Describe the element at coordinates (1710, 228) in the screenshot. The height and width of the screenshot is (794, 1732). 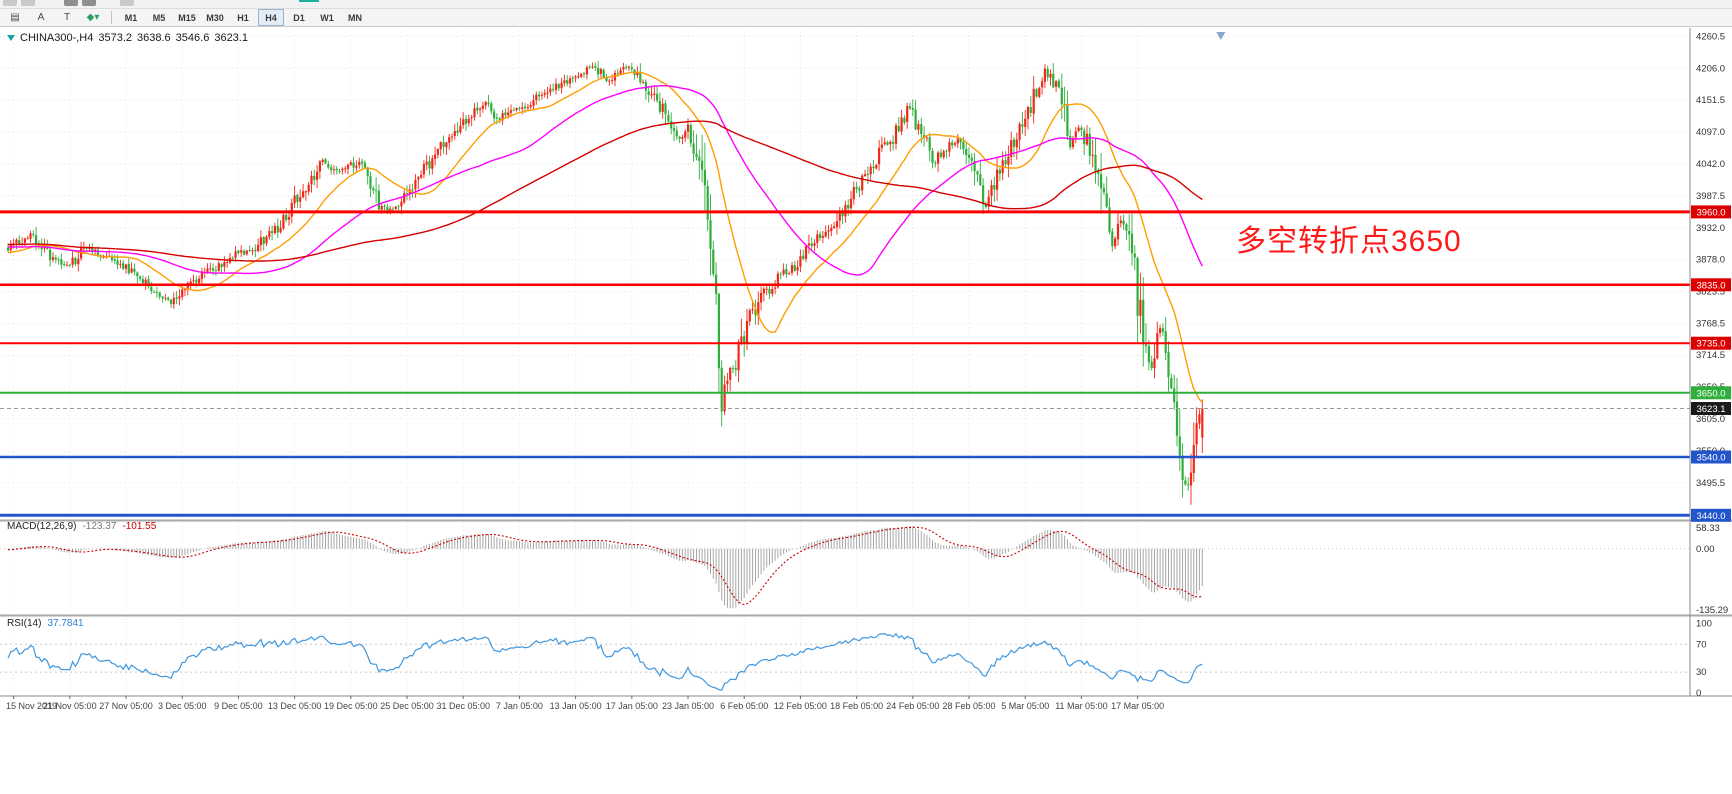
I see `price-axis-label: 3932.0` at that location.